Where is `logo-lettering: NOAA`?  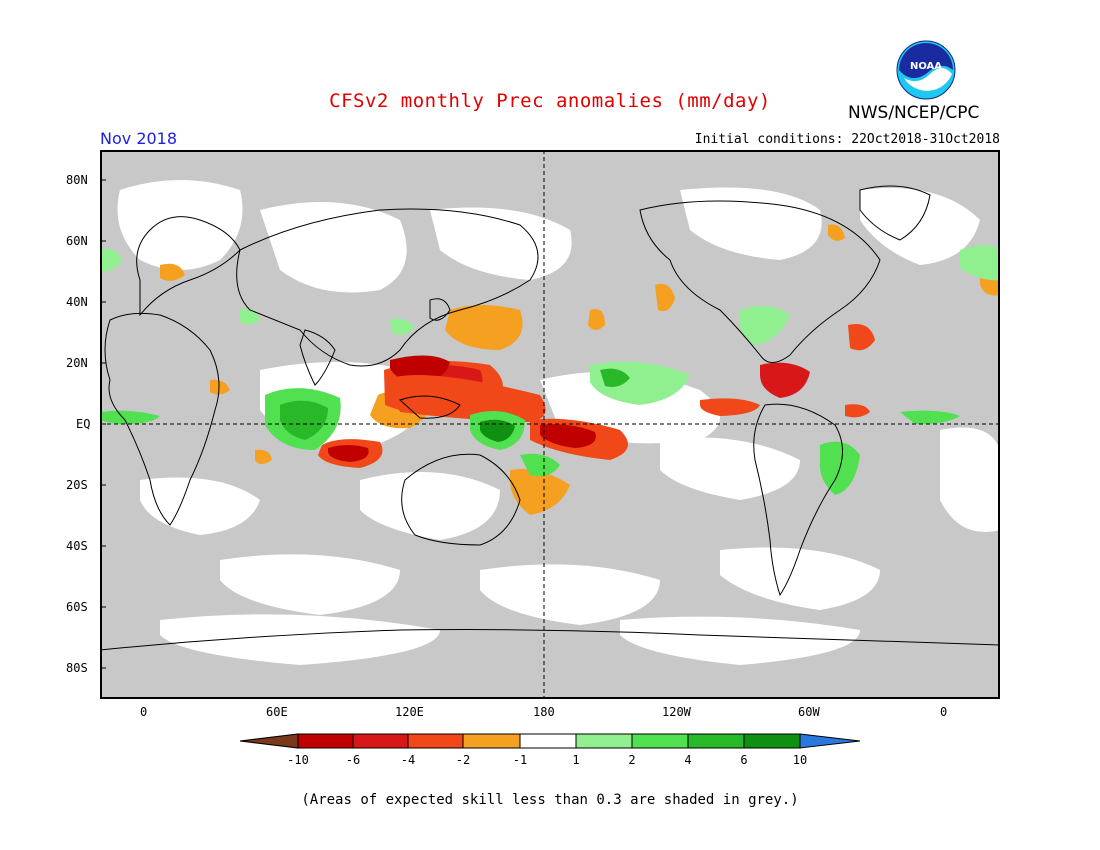 logo-lettering: NOAA is located at coordinates (926, 66).